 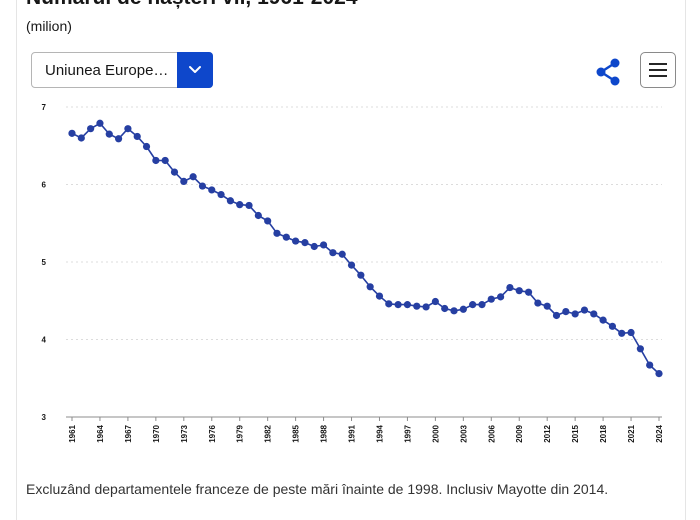 I want to click on x-tick-label: 2021, so click(x=631, y=433).